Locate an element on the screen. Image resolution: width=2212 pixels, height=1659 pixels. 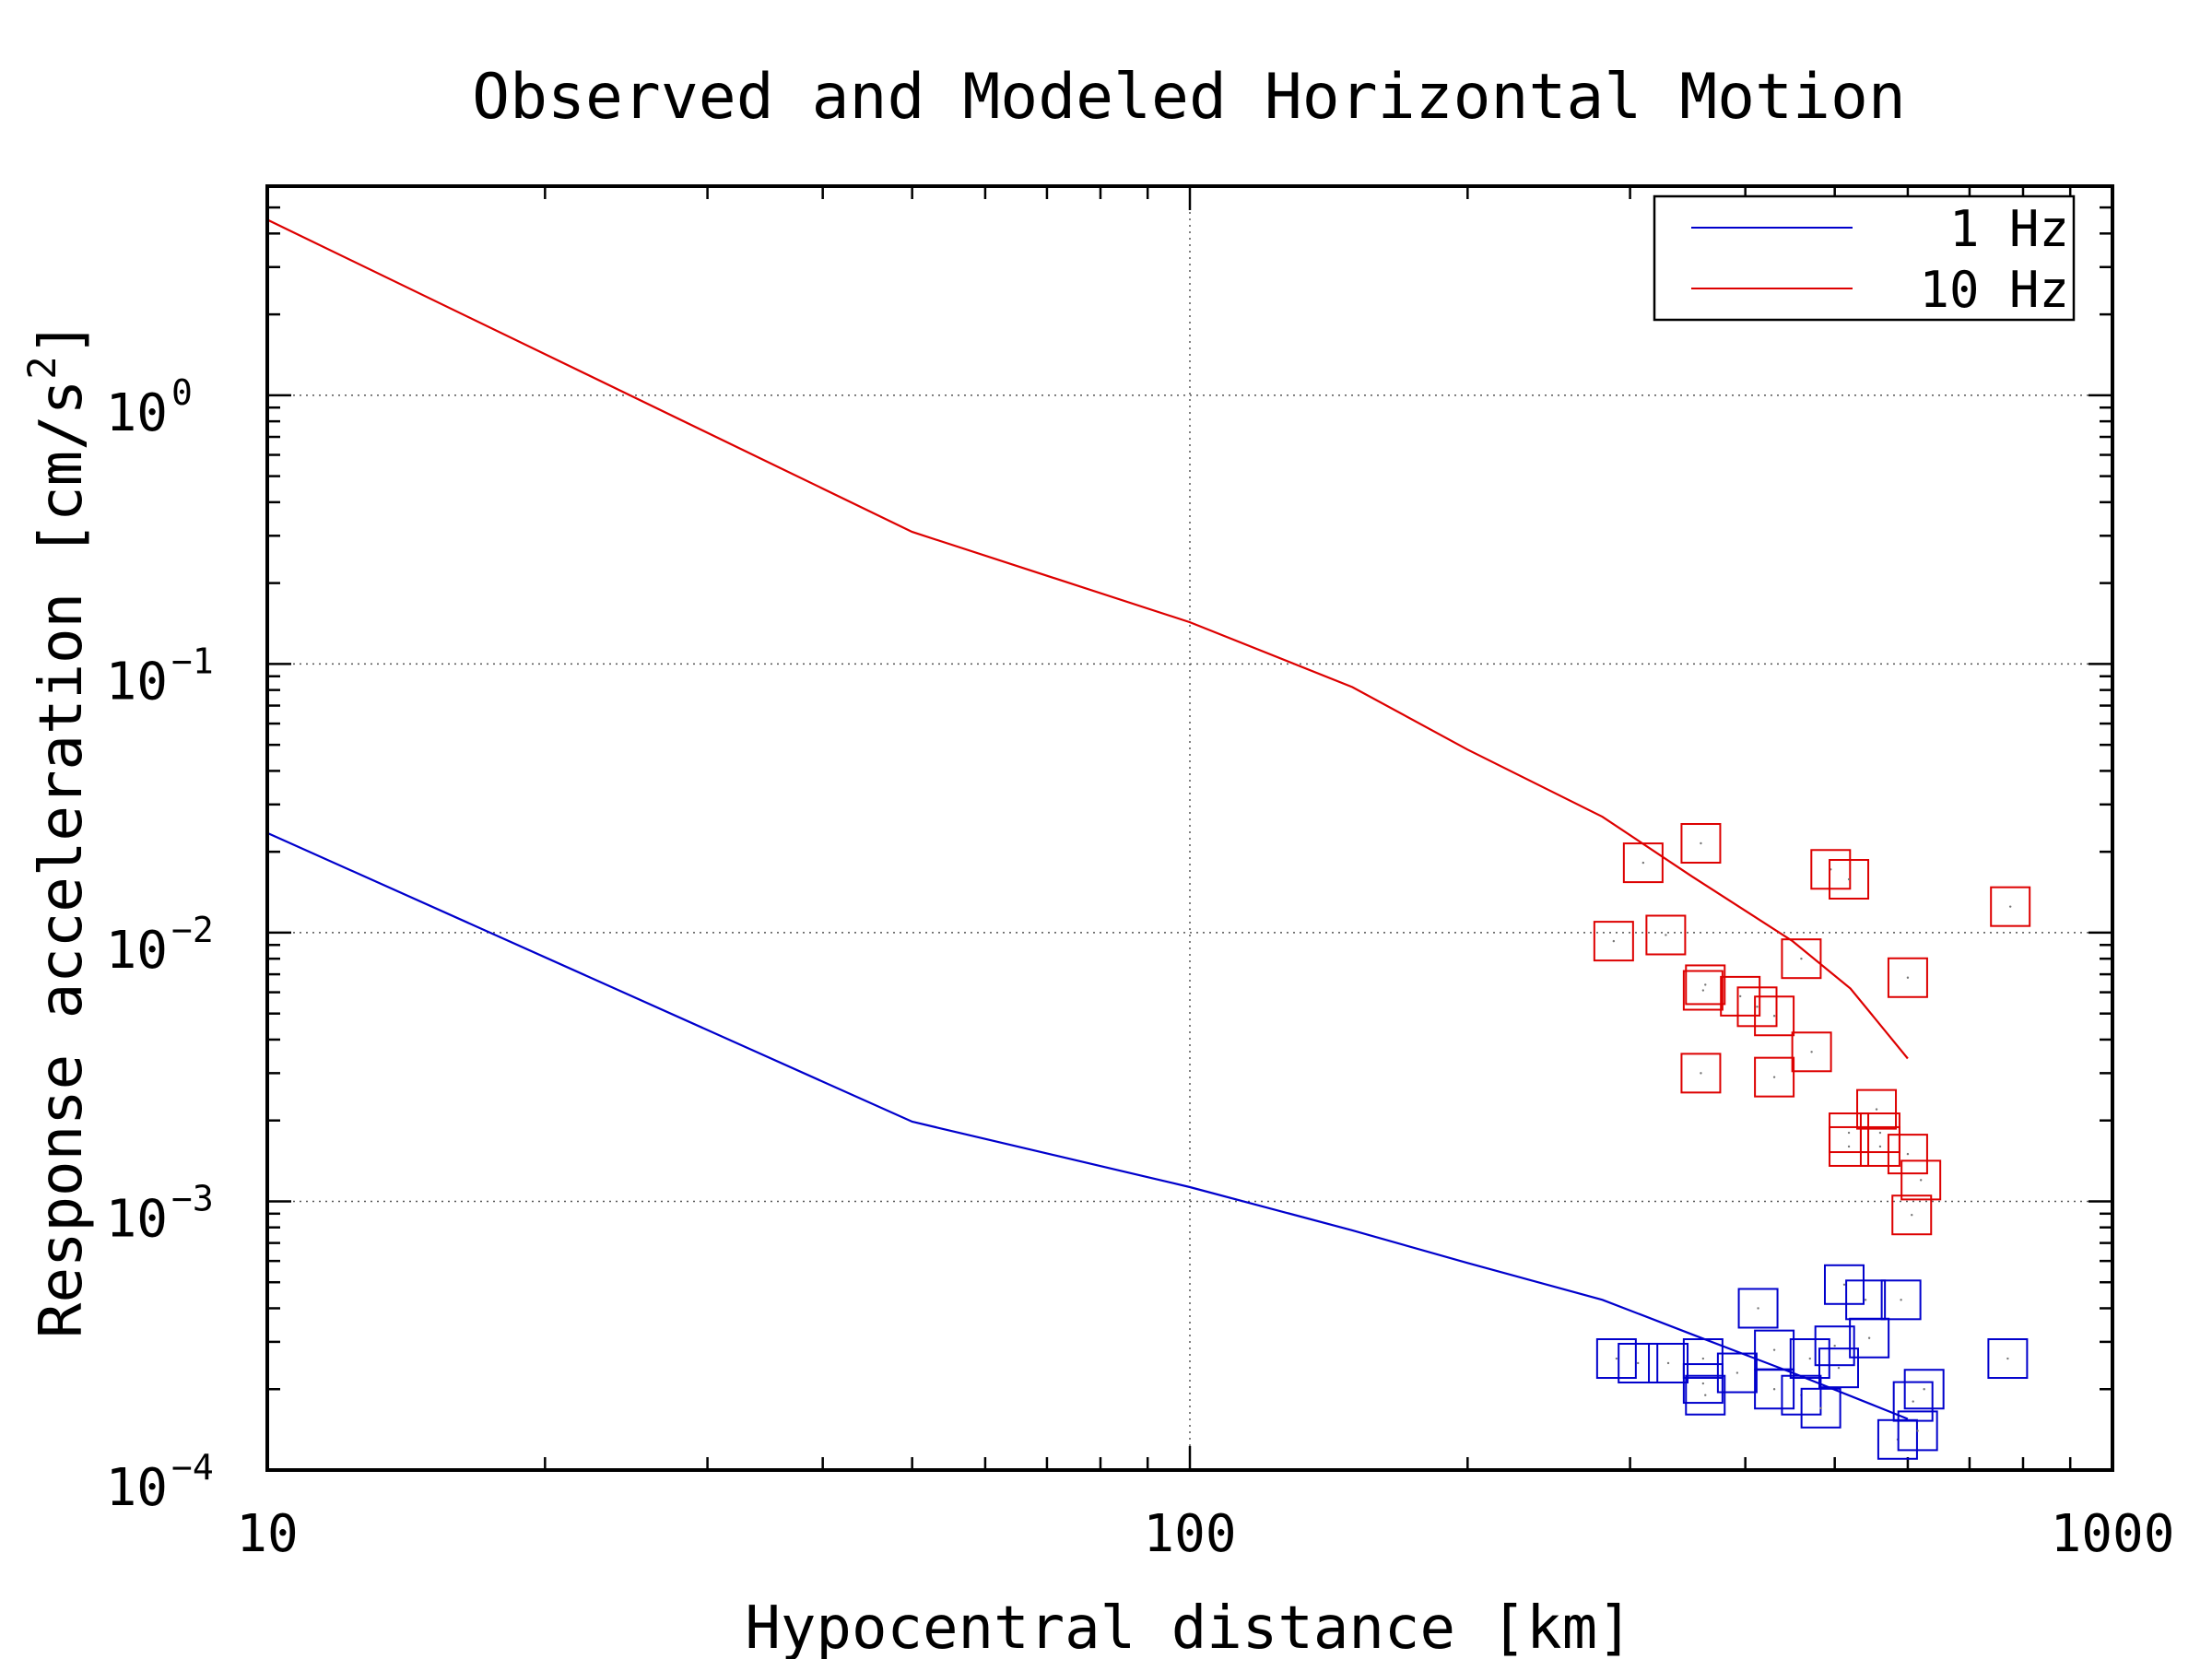
y-axis-label-close: ] is located at coordinates (62, 339).